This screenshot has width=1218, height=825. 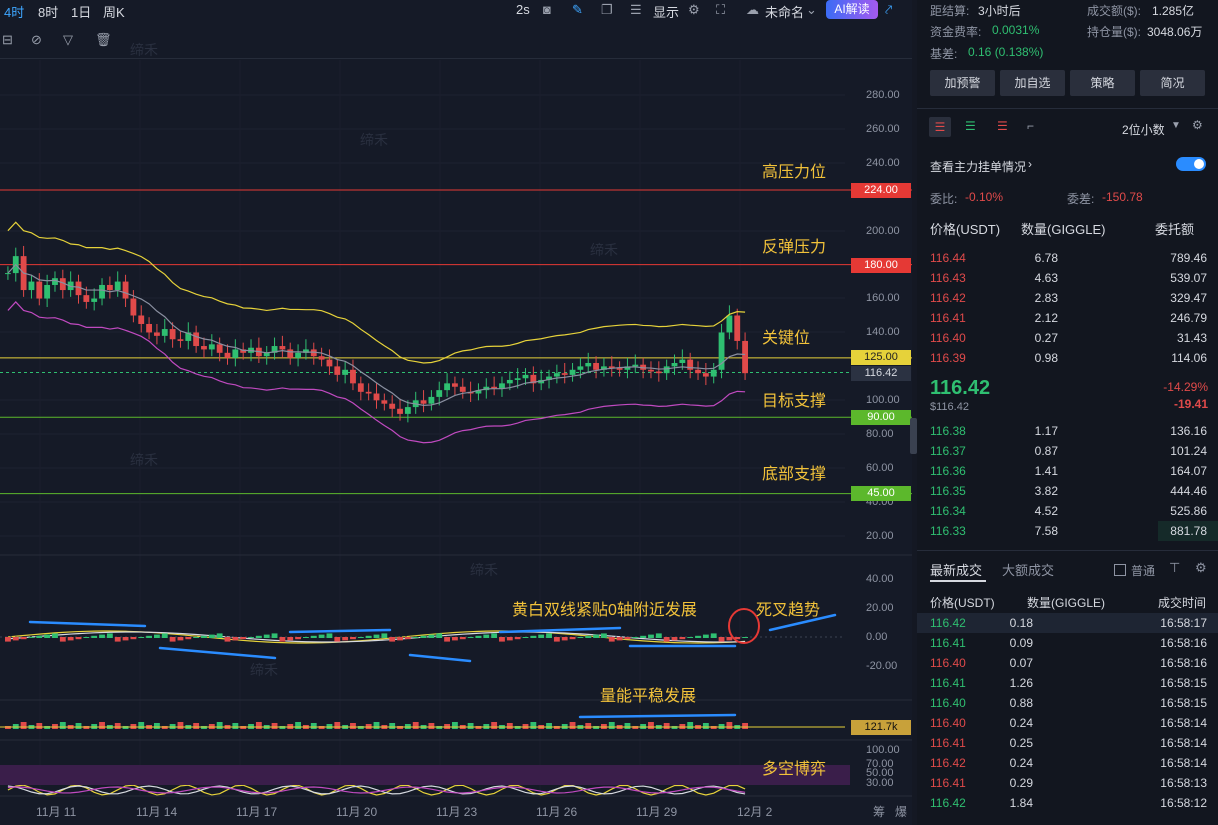 I want to click on pin-icon: ⊤, so click(x=1175, y=567).